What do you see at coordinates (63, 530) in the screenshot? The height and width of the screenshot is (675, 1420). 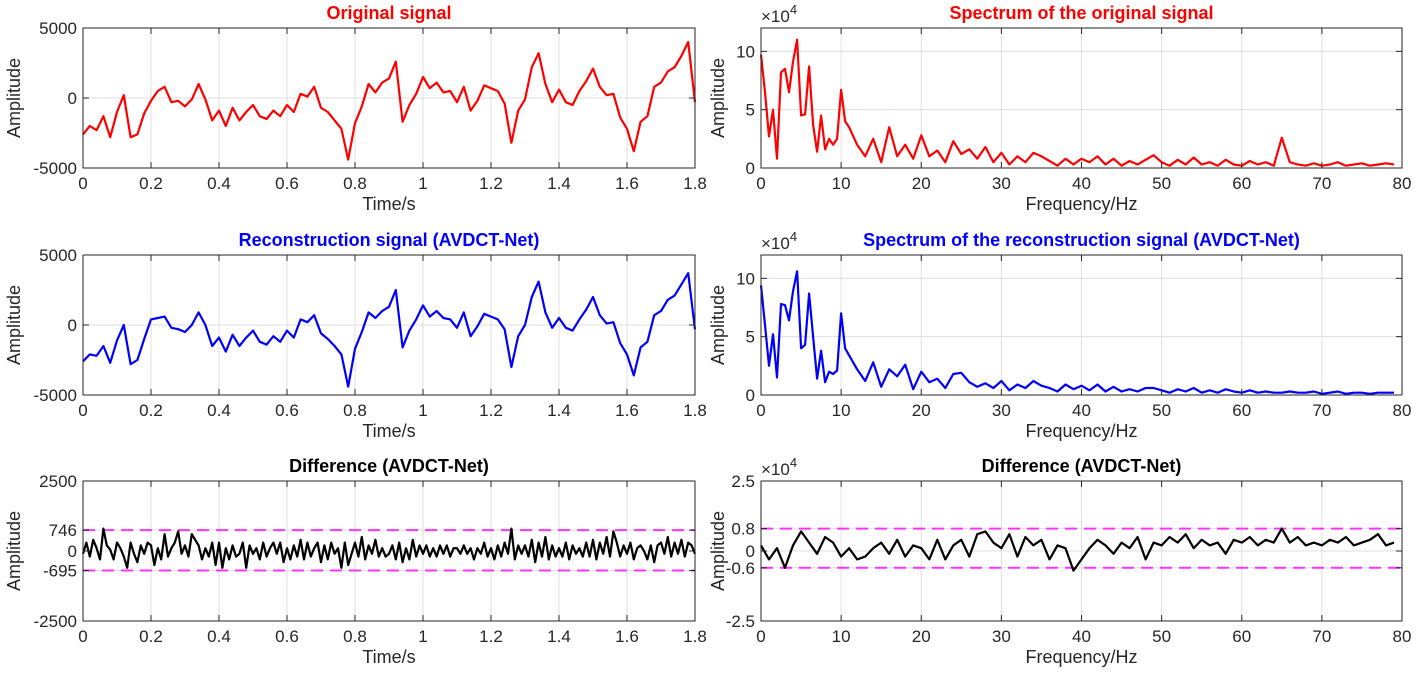 I see `y-tick-label: 746` at bounding box center [63, 530].